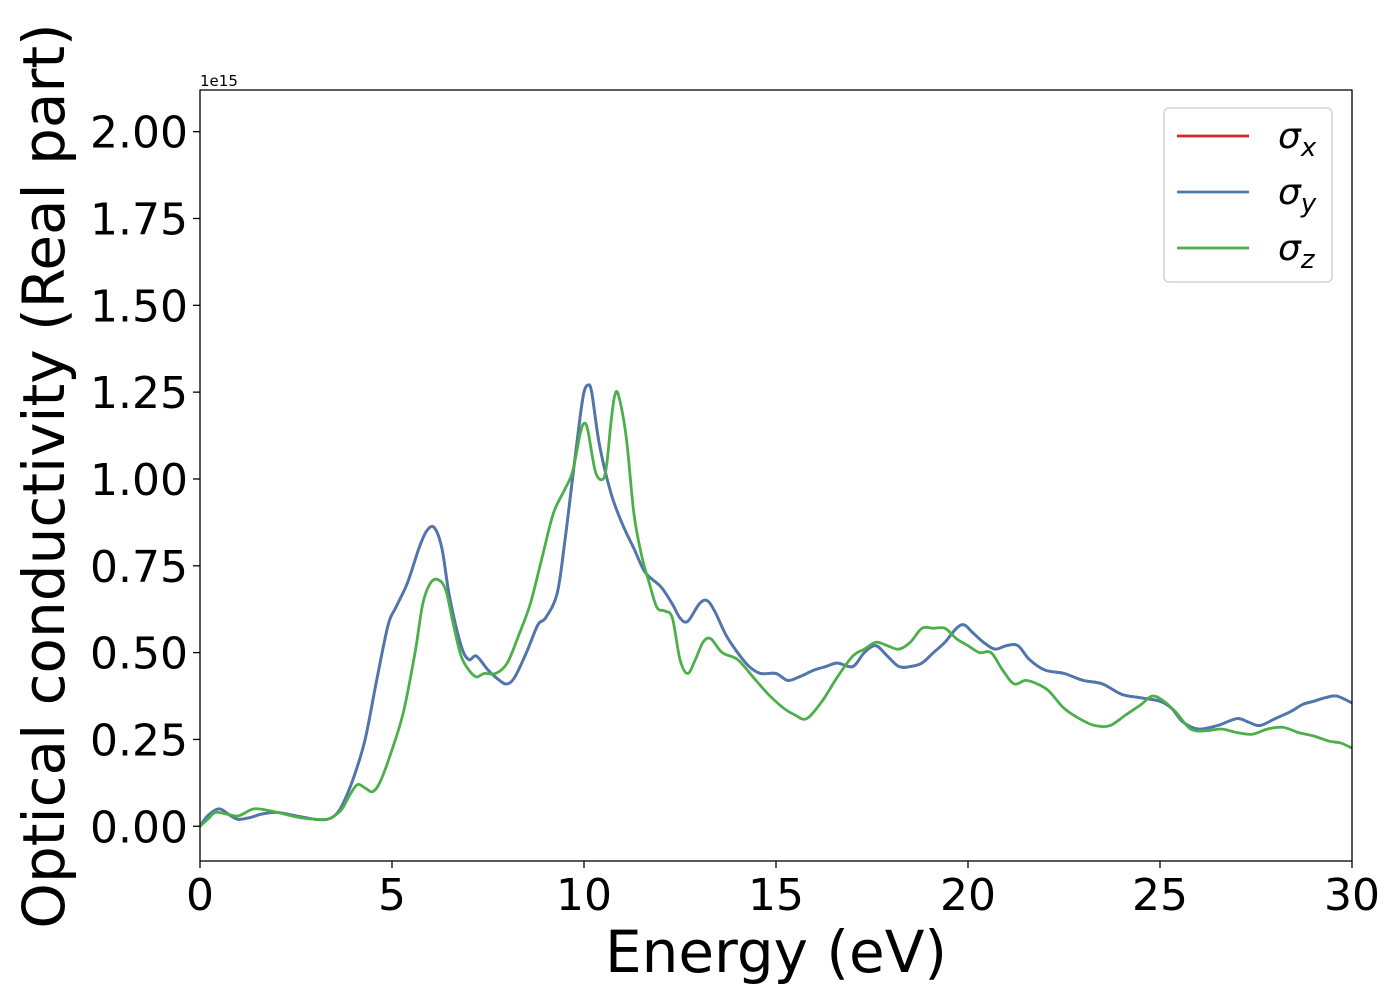 This screenshot has height=1004, width=1400. I want to click on x-tick-label: 20, so click(968, 895).